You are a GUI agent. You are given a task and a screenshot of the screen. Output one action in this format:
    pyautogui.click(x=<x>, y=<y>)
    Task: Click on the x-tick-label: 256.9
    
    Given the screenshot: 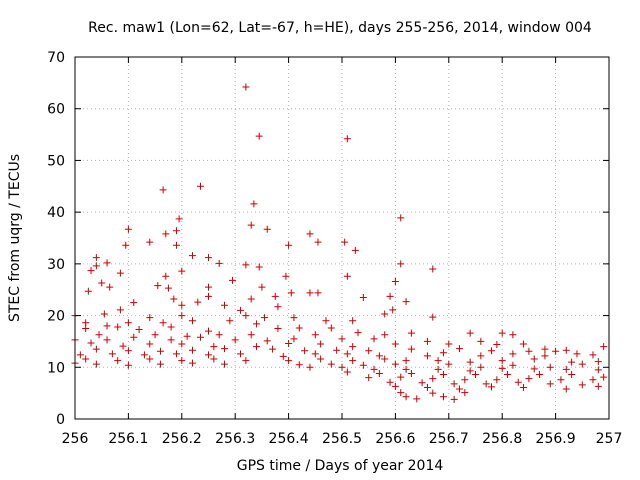 What is the action you would take?
    pyautogui.click(x=556, y=439)
    